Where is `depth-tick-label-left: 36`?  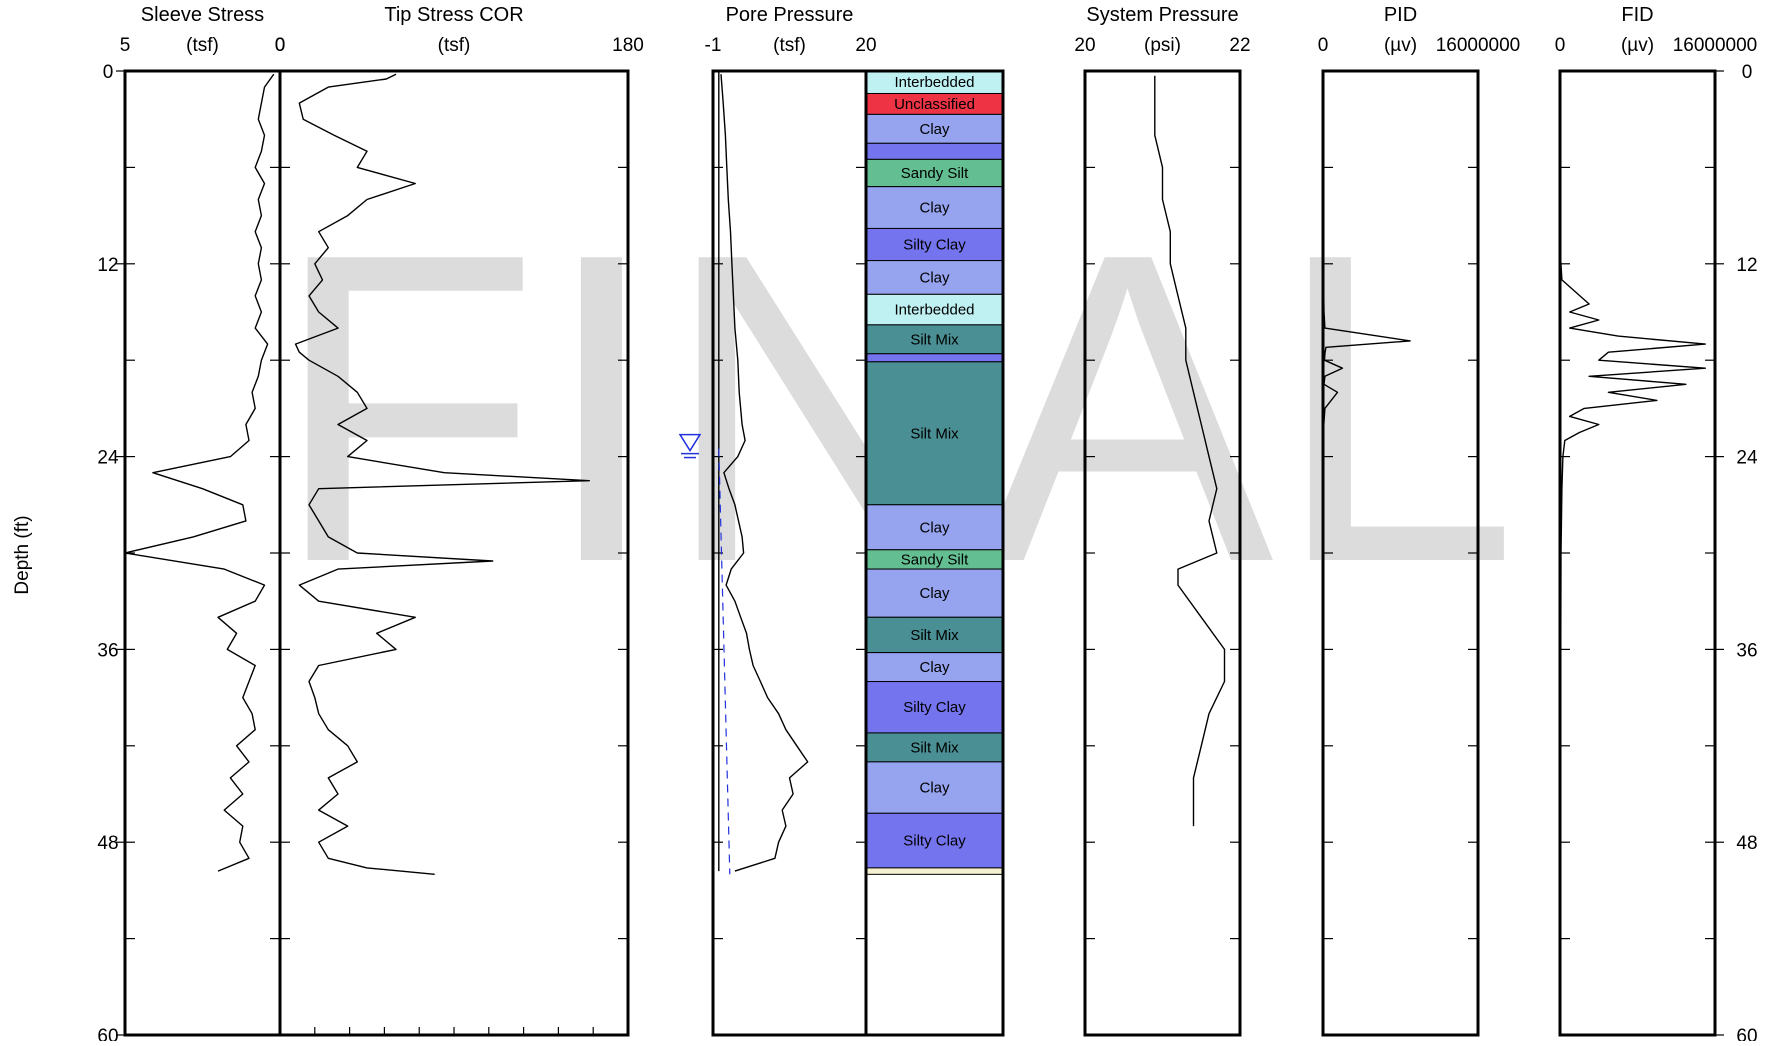 depth-tick-label-left: 36 is located at coordinates (107, 650).